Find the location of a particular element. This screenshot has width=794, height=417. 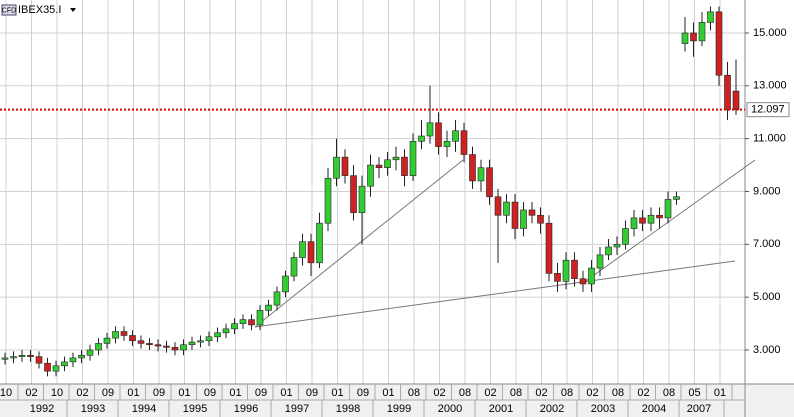

y-tick-label: 5.000 is located at coordinates (767, 297).